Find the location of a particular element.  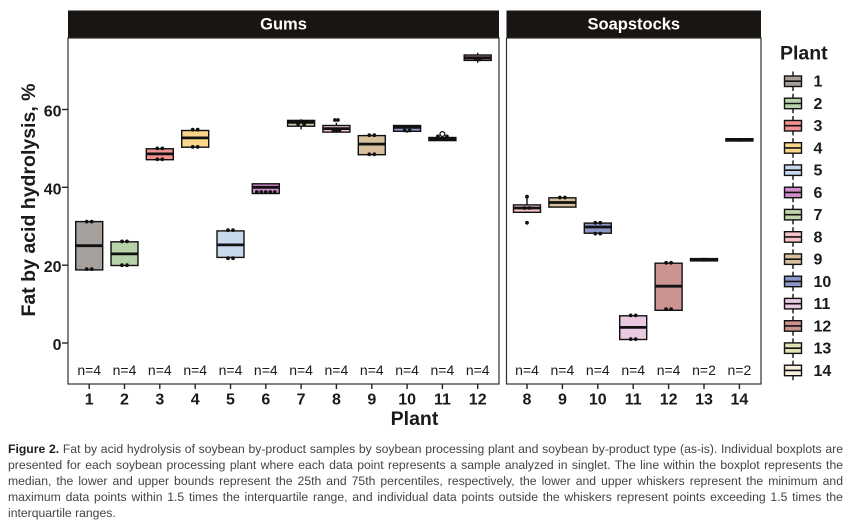

svg-text: 60 is located at coordinates (53, 112).